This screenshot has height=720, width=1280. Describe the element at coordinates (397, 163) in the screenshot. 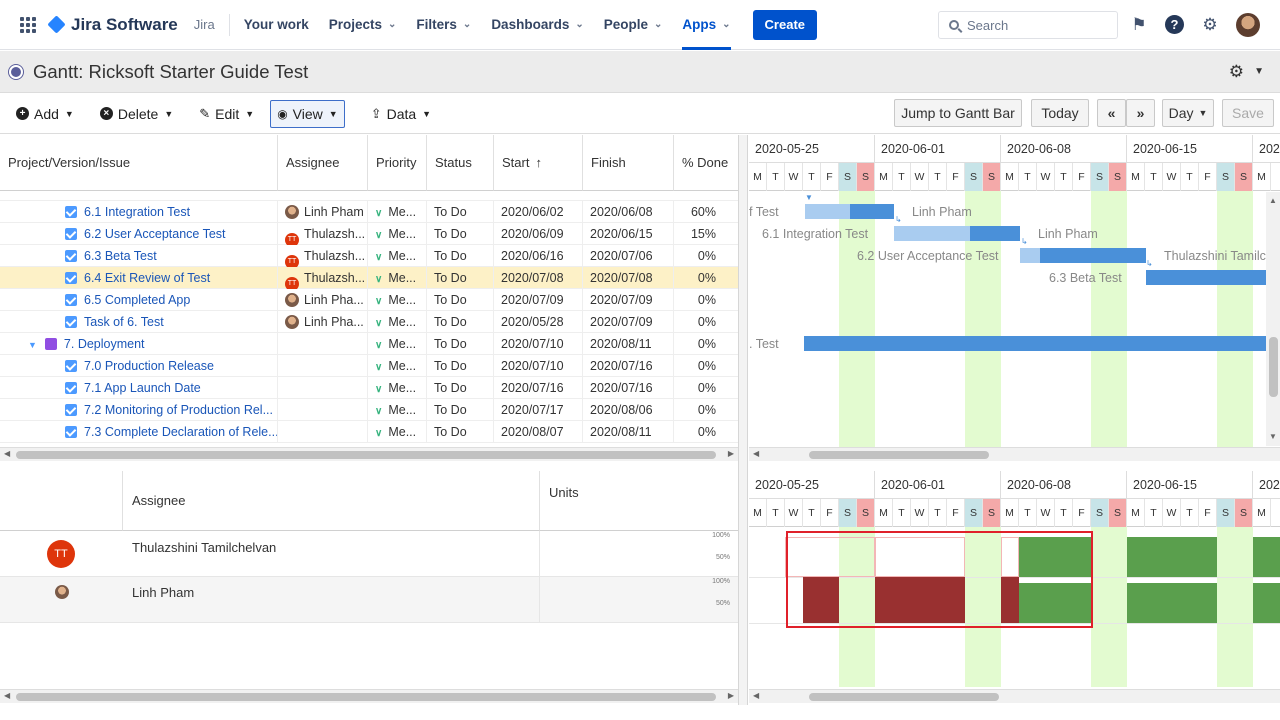

I see `column-header-priority: Priority` at that location.